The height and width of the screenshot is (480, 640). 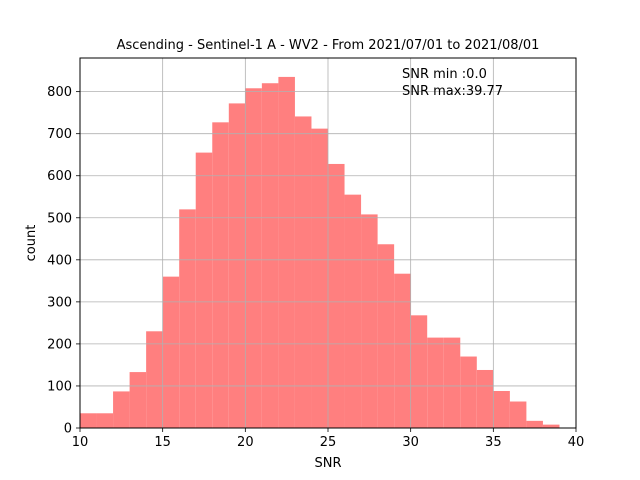 What do you see at coordinates (68, 429) in the screenshot?
I see `y-tick-label: 0` at bounding box center [68, 429].